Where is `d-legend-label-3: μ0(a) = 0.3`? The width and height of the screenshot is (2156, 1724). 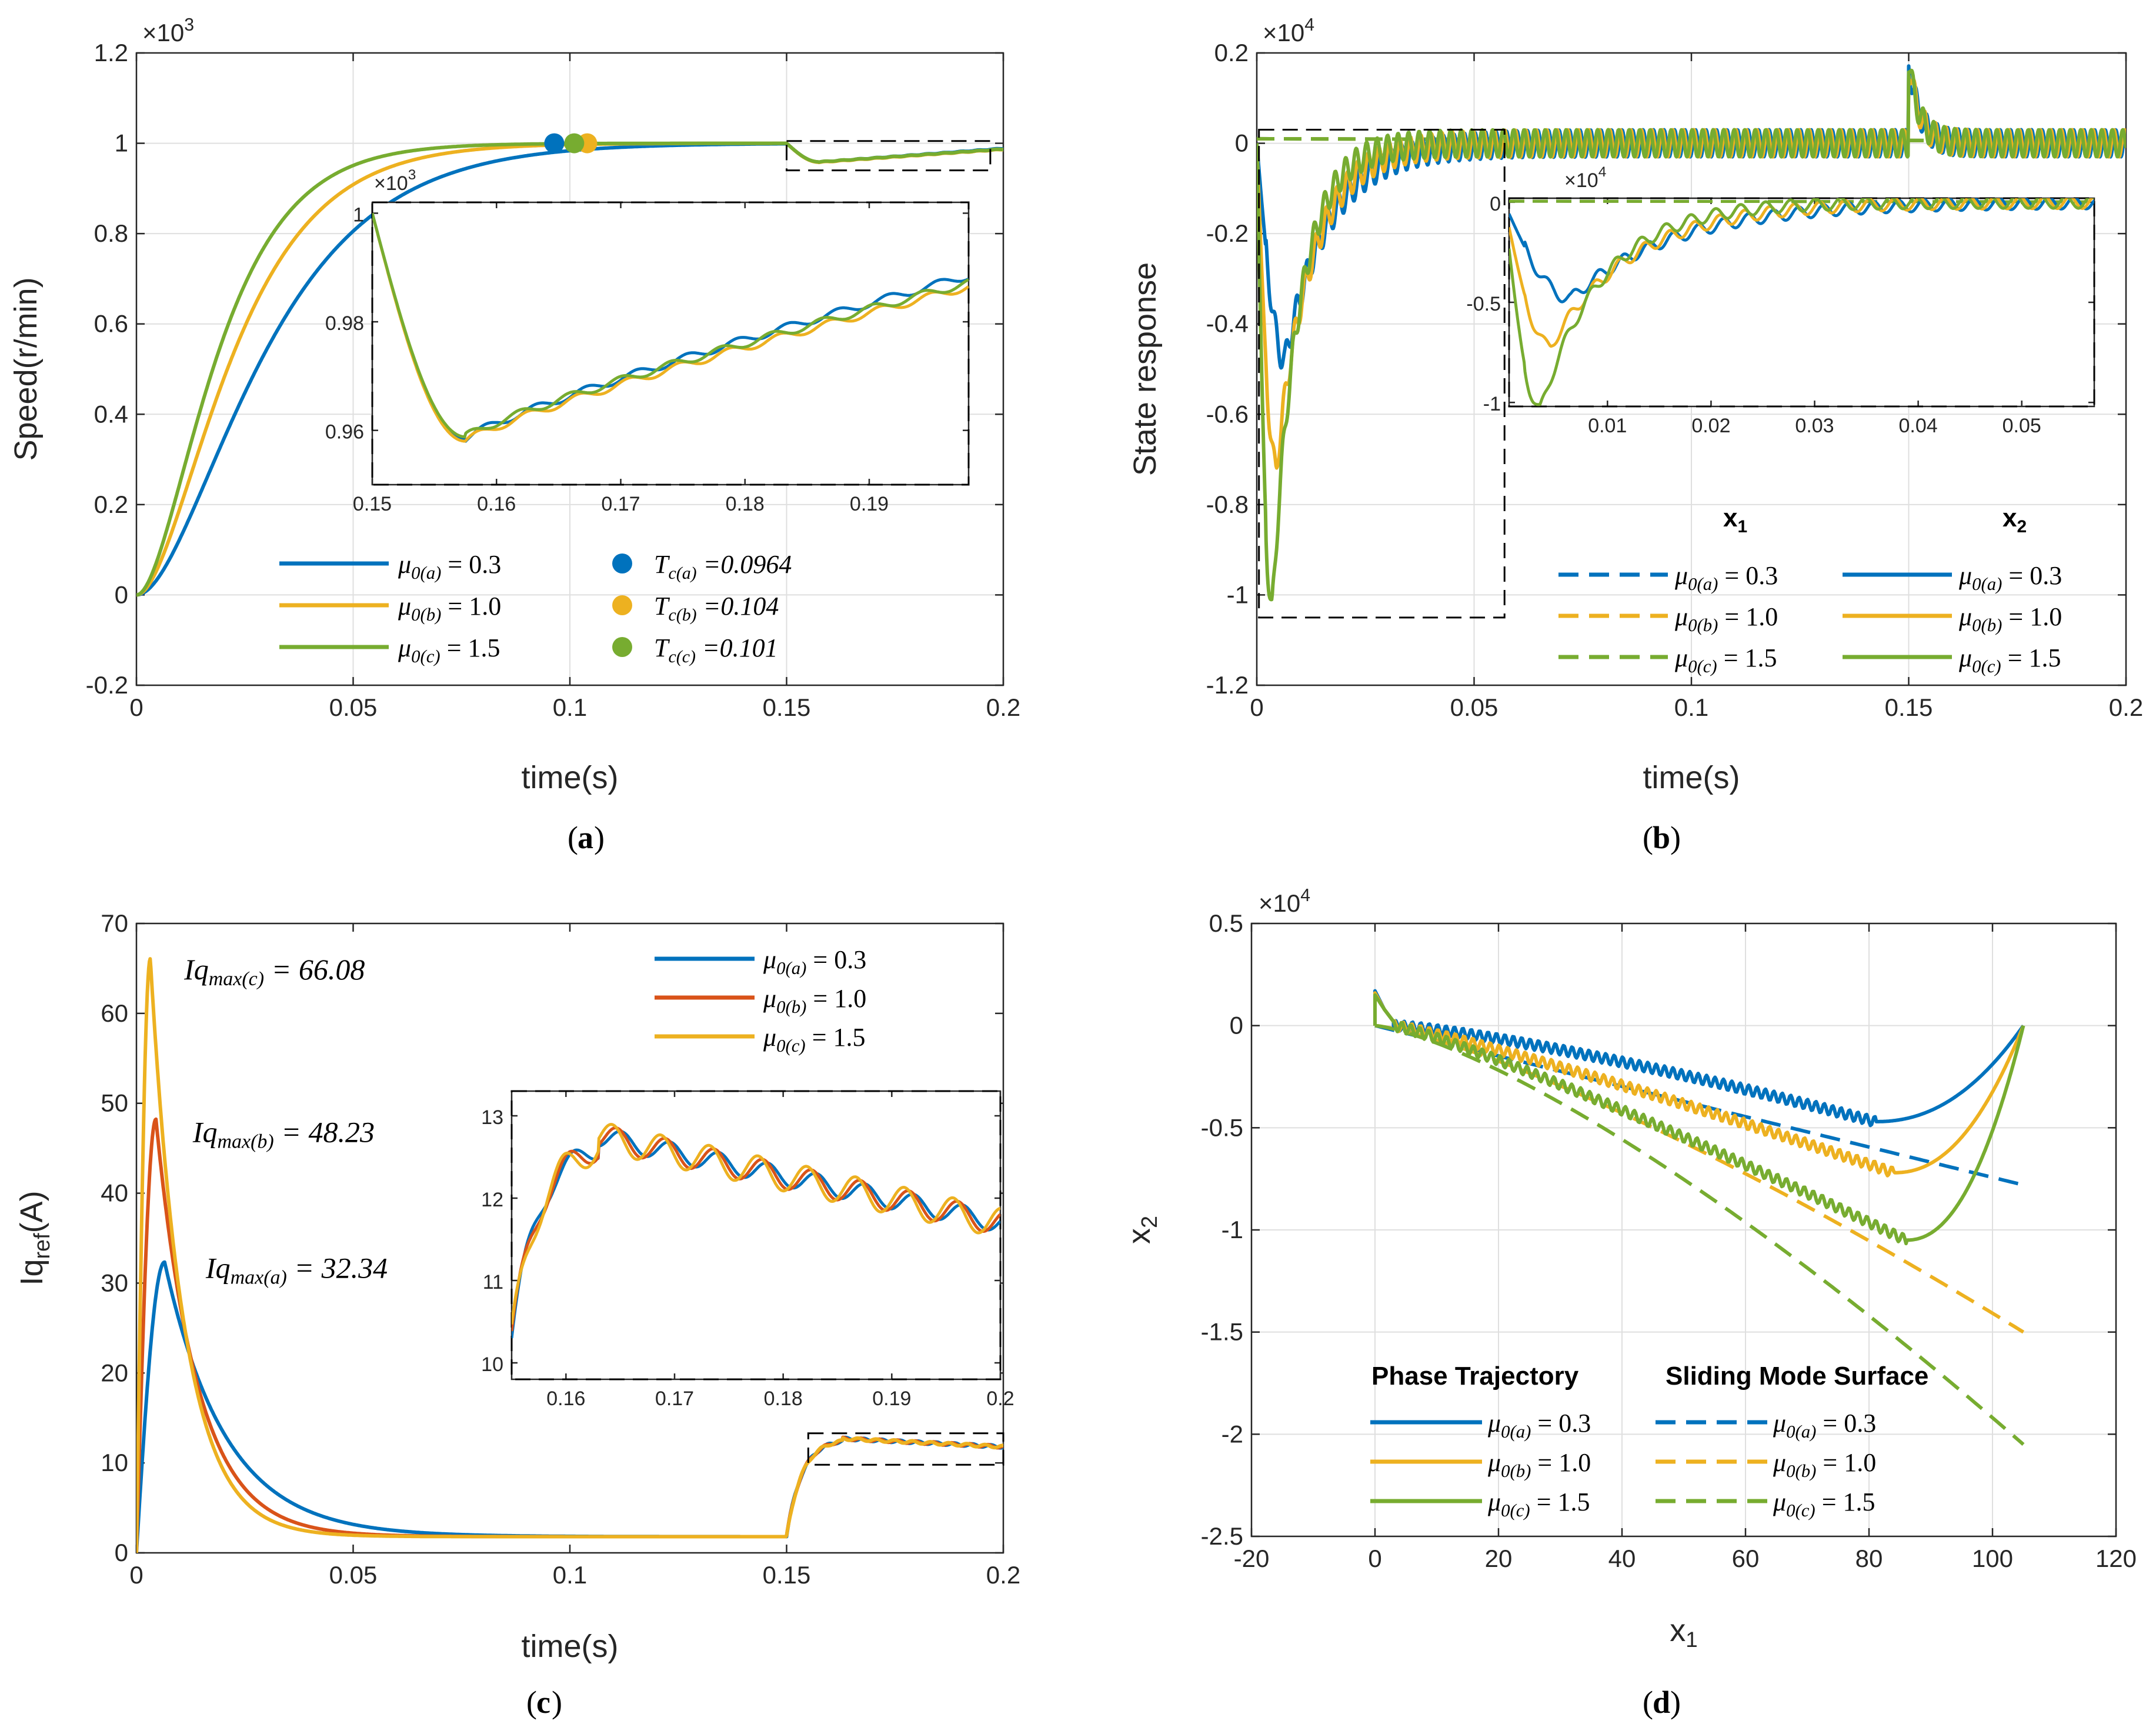 d-legend-label-3: μ0(a) = 0.3 is located at coordinates (1825, 1425).